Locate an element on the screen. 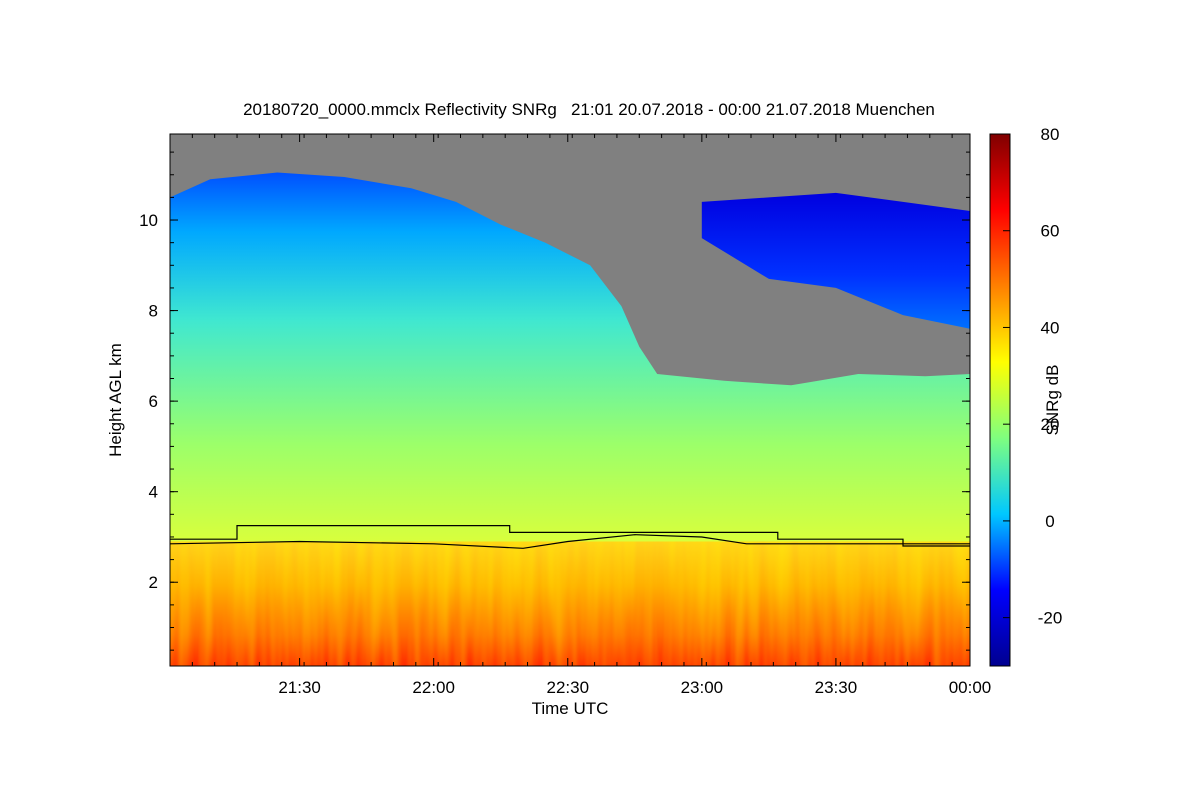  x-tick-label: 23:30 is located at coordinates (836, 687).